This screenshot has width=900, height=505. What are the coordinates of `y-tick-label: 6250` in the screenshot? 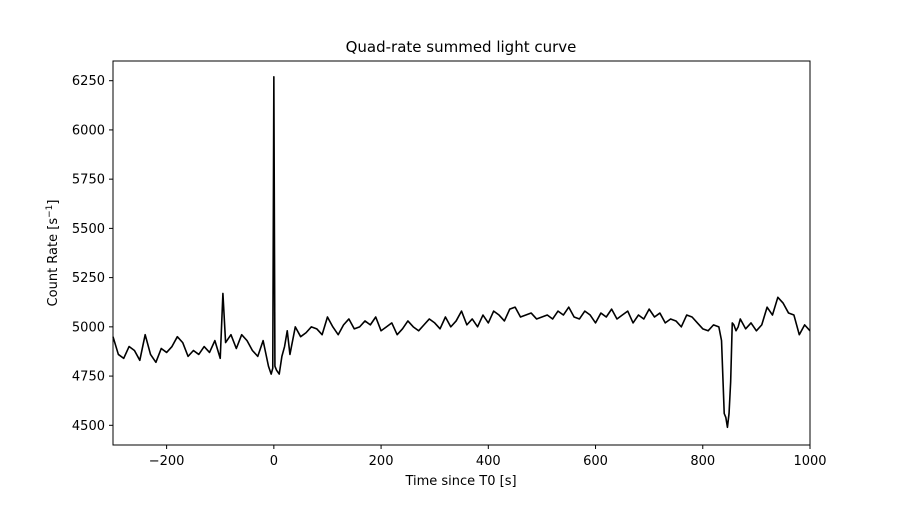 It's located at (88, 81).